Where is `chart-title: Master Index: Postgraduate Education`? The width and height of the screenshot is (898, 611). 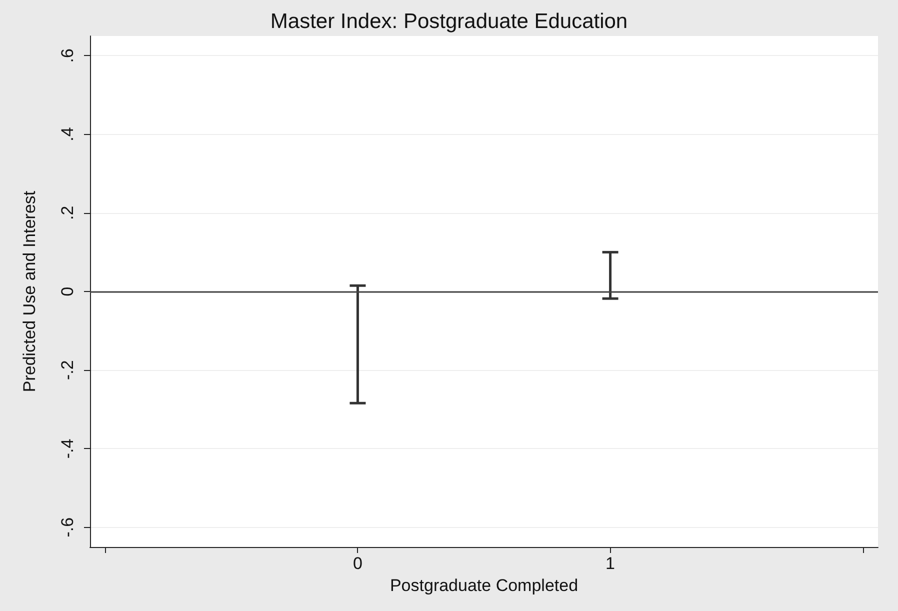
chart-title: Master Index: Postgraduate Education is located at coordinates (449, 21).